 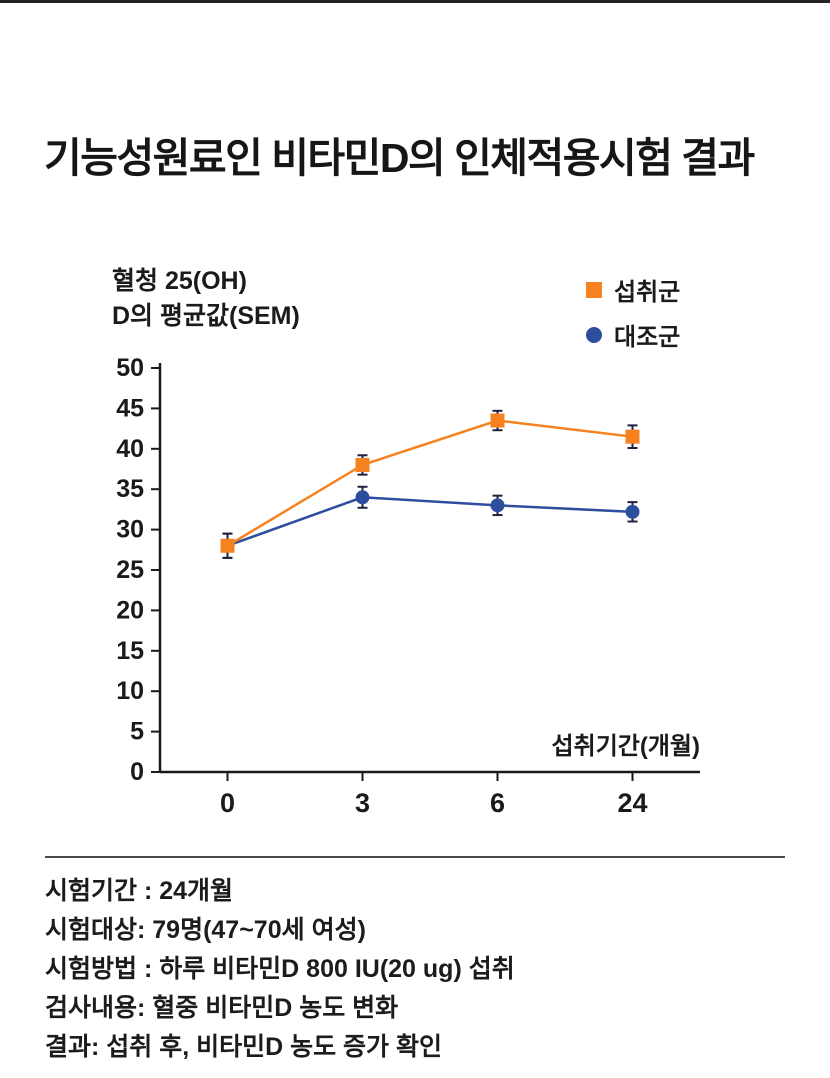 I want to click on x-tick-label: 0, so click(x=227, y=803).